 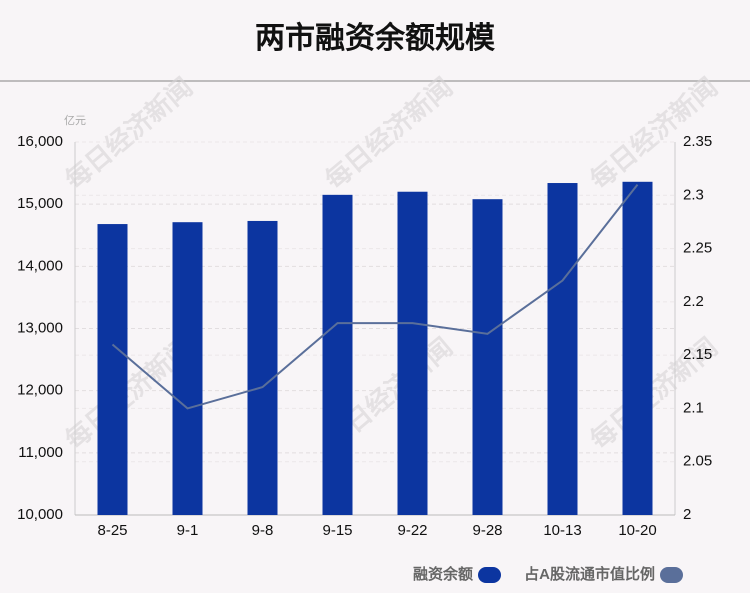 What do you see at coordinates (562, 530) in the screenshot?
I see `x-tick-label: 10-13` at bounding box center [562, 530].